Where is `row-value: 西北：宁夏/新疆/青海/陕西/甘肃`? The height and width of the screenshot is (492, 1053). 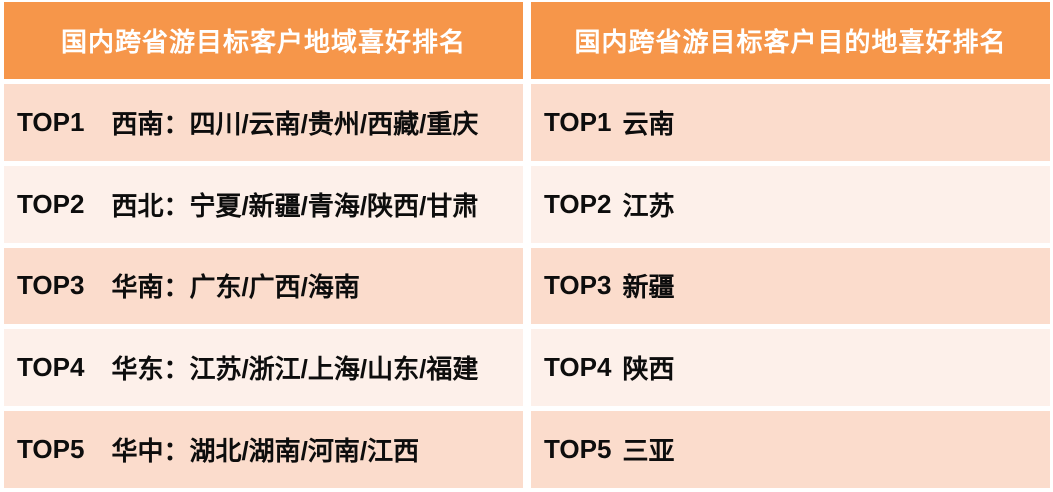 row-value: 西北：宁夏/新疆/青海/陕西/甘肃 is located at coordinates (295, 205).